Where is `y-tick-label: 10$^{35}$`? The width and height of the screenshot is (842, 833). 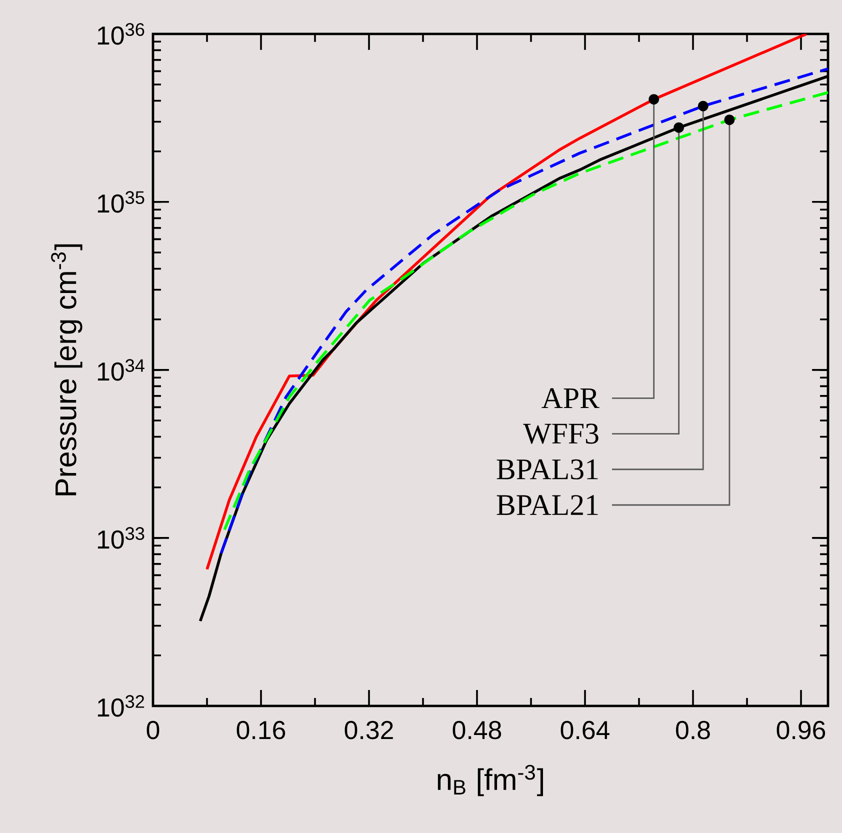
y-tick-label: 10$^{35}$ is located at coordinates (121, 202).